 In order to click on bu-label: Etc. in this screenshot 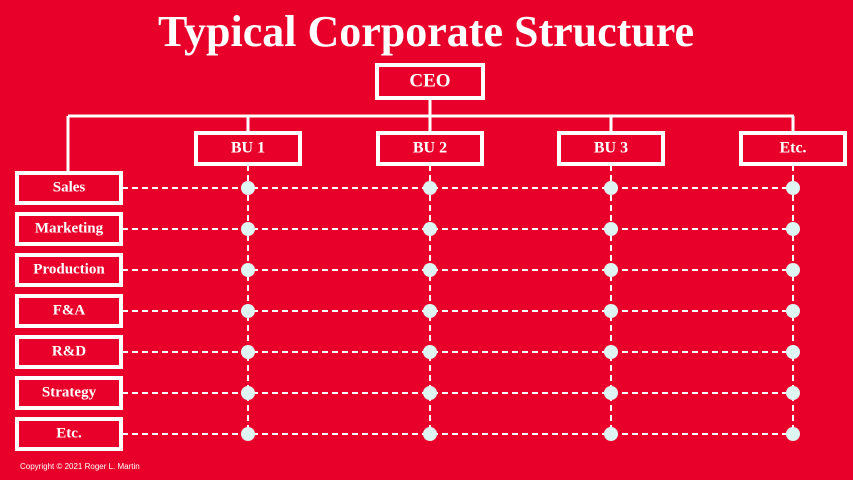, I will do `click(792, 148)`.